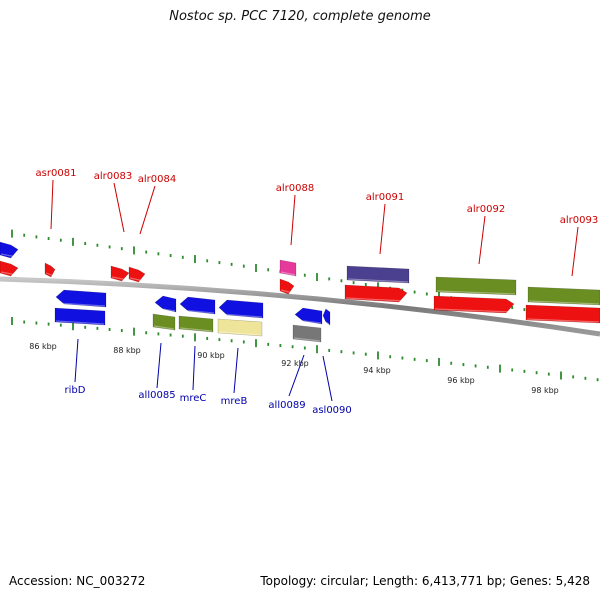 Image resolution: width=600 pixels, height=600 pixels. What do you see at coordinates (193, 398) in the screenshot?
I see `gene-label-mreC: mreC` at bounding box center [193, 398].